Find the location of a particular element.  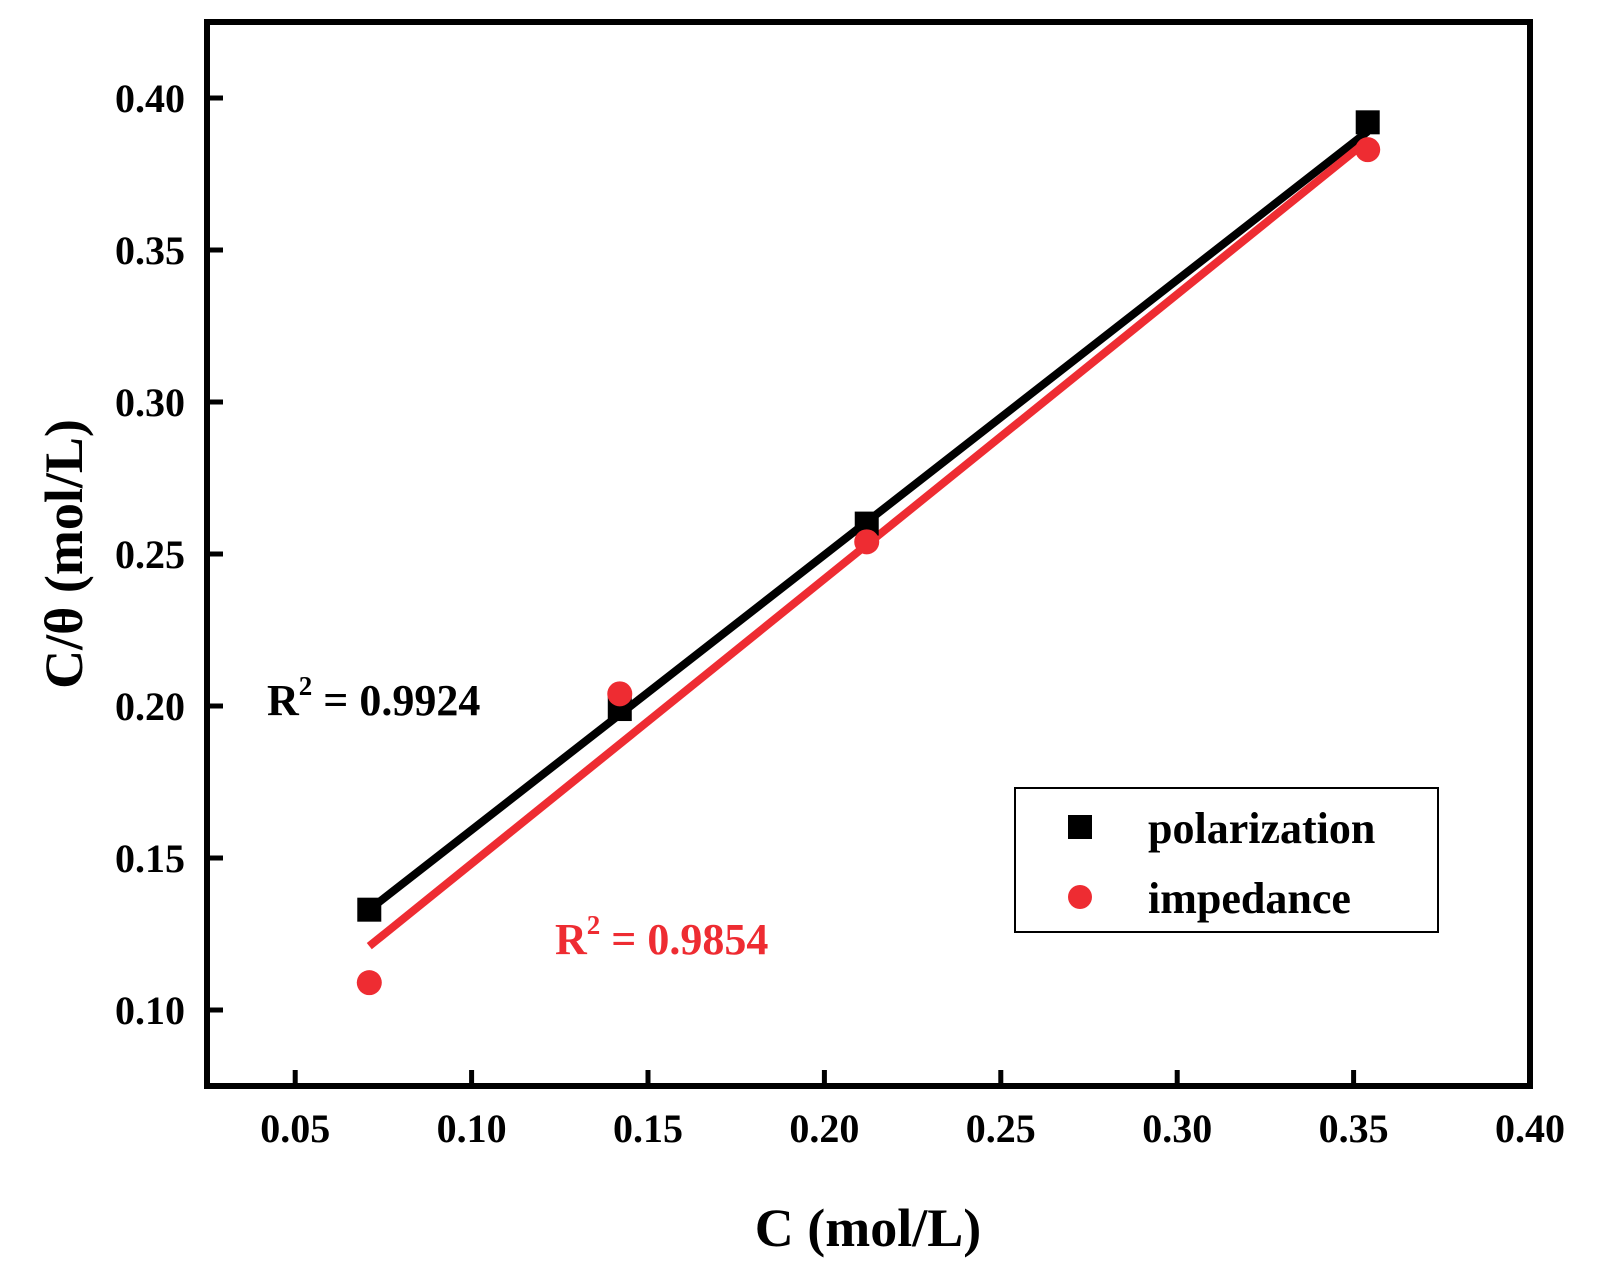

y-tick-label: 0.20 is located at coordinates (150, 706).